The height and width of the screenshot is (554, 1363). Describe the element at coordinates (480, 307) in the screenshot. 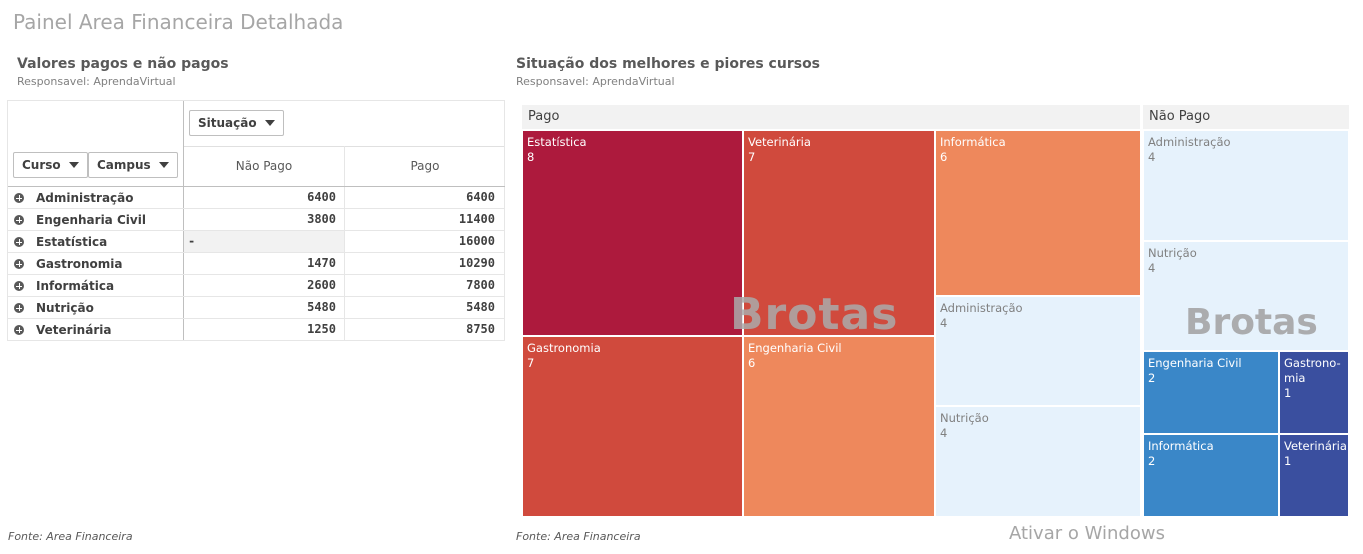

I see `cell-pago: 5480` at that location.